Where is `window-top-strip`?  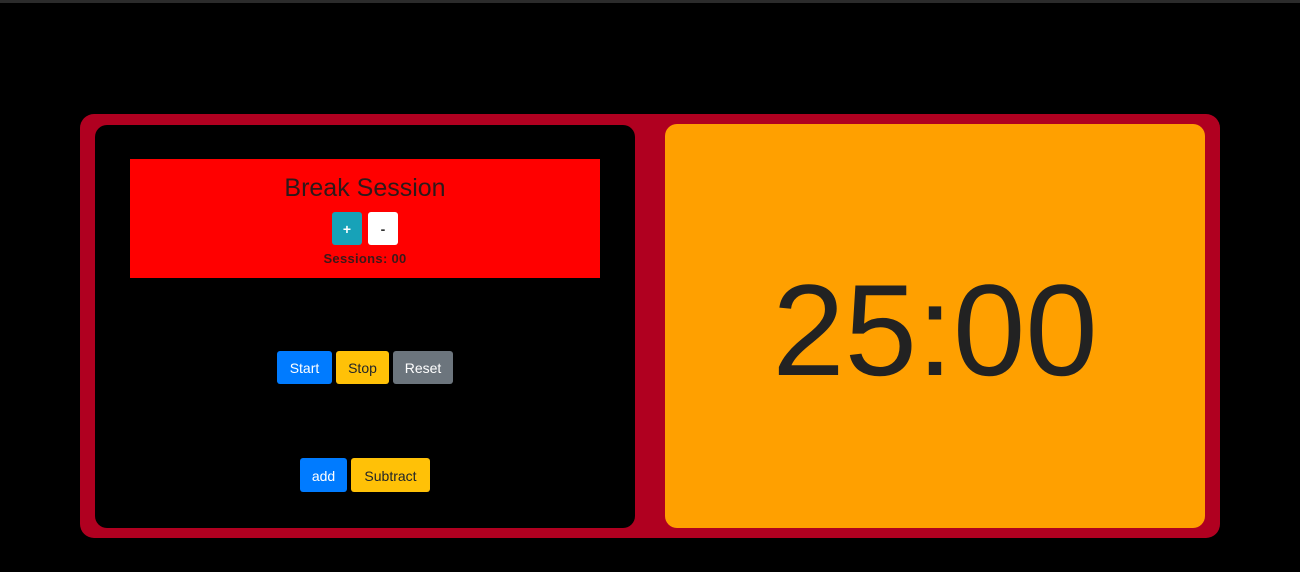
window-top-strip is located at coordinates (650, 1).